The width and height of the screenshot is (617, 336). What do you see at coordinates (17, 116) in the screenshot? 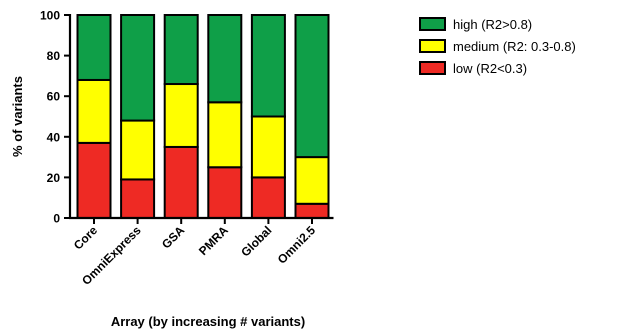
I see `y-axis-title: % of variants` at bounding box center [17, 116].